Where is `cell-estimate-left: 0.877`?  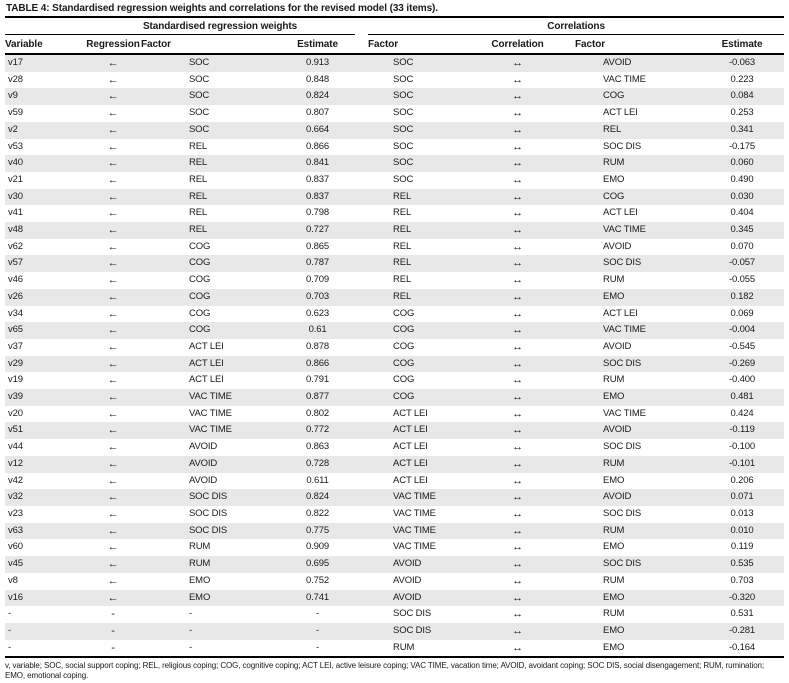 cell-estimate-left: 0.877 is located at coordinates (318, 397).